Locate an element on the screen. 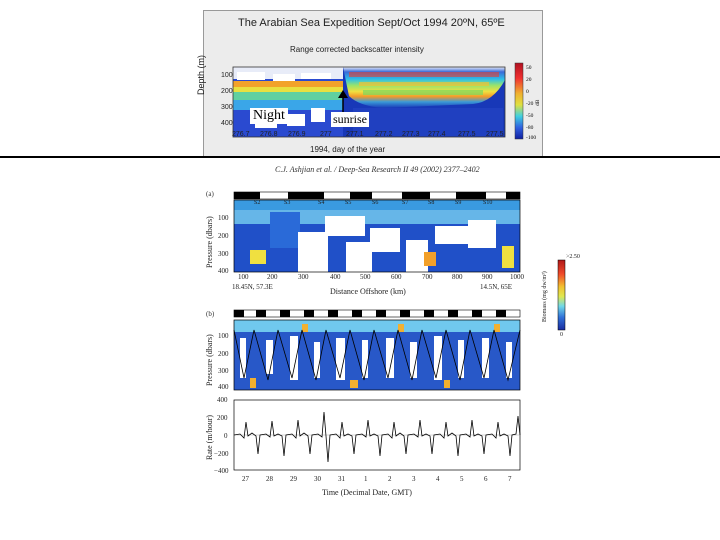 Image resolution: width=720 pixels, height=540 pixels. station-label: S8 is located at coordinates (431, 203).